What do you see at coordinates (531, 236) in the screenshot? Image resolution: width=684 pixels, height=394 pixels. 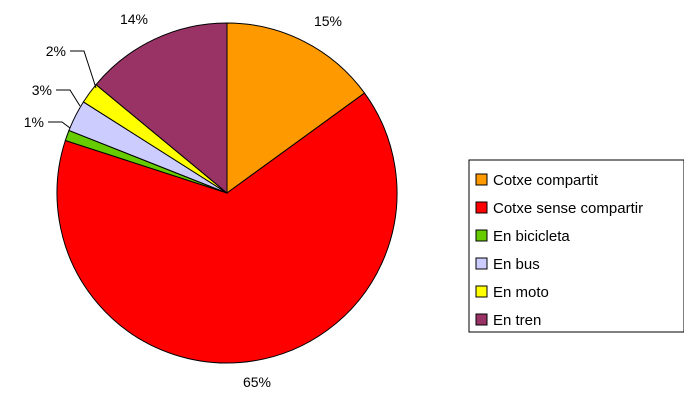 I see `legend-label: En bicicleta` at bounding box center [531, 236].